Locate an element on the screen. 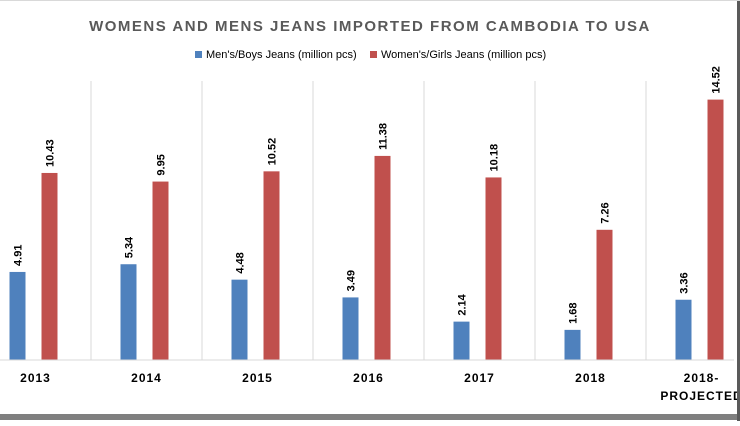 The height and width of the screenshot is (426, 740). x-tick-label: 2013 is located at coordinates (35, 378).